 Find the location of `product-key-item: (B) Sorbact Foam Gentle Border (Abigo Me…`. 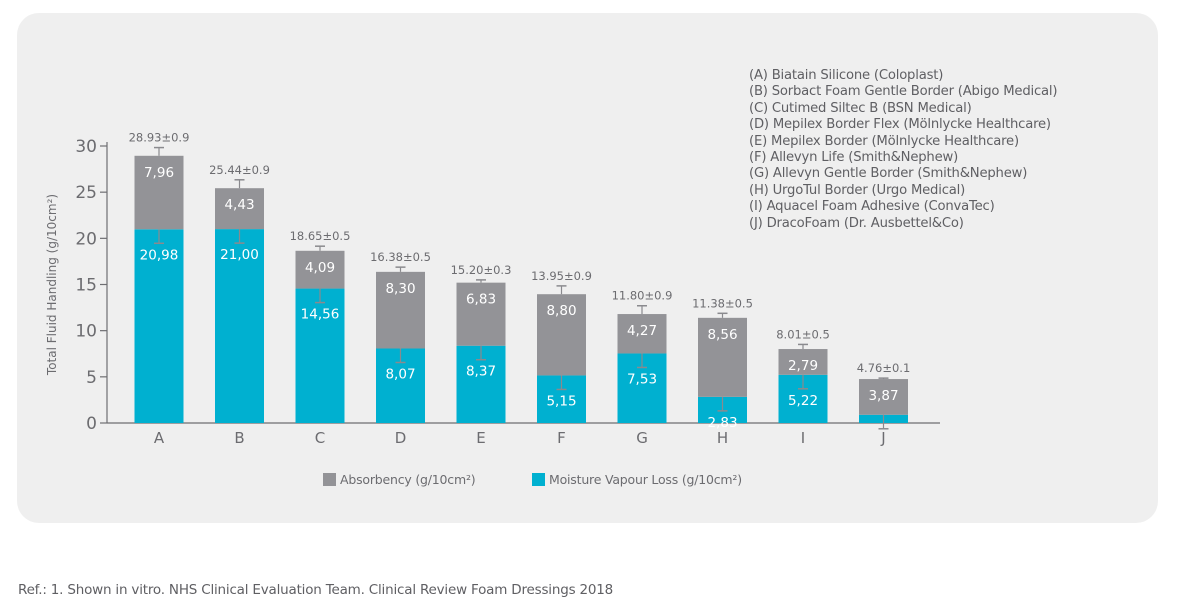

product-key-item: (B) Sorbact Foam Gentle Border (Abigo Me… is located at coordinates (903, 92).